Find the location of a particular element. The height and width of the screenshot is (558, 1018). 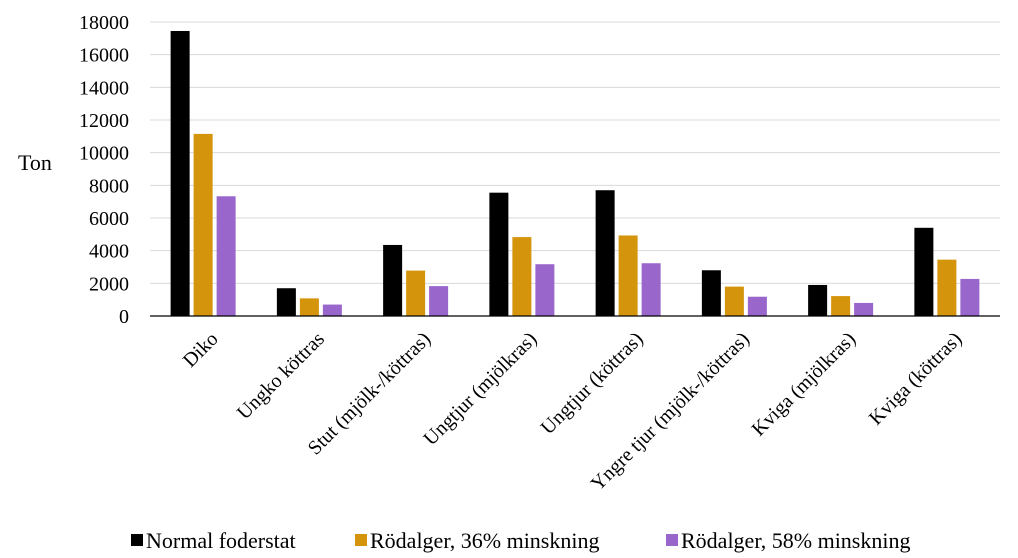

x-category-label: Kviga (köttras) is located at coordinates (916, 379).